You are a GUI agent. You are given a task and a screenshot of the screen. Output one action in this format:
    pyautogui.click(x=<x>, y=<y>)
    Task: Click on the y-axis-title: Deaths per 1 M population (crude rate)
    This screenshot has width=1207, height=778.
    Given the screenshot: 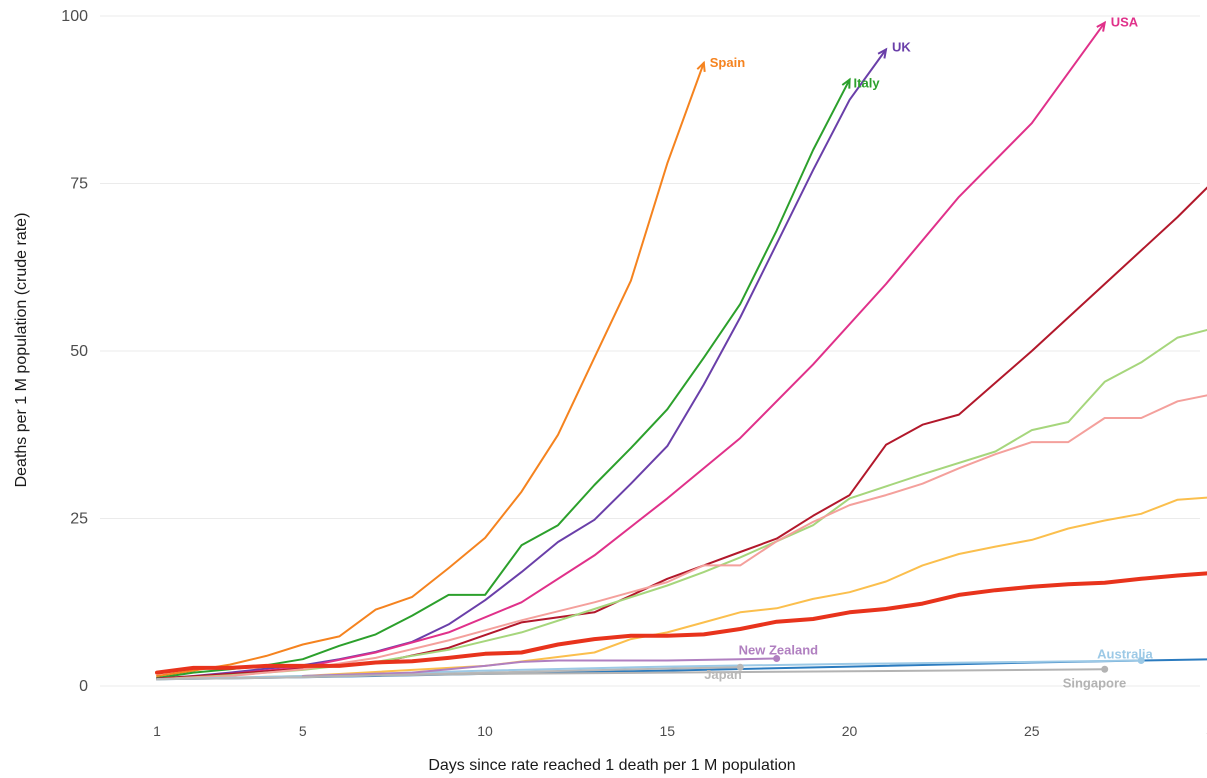 What is the action you would take?
    pyautogui.click(x=21, y=350)
    